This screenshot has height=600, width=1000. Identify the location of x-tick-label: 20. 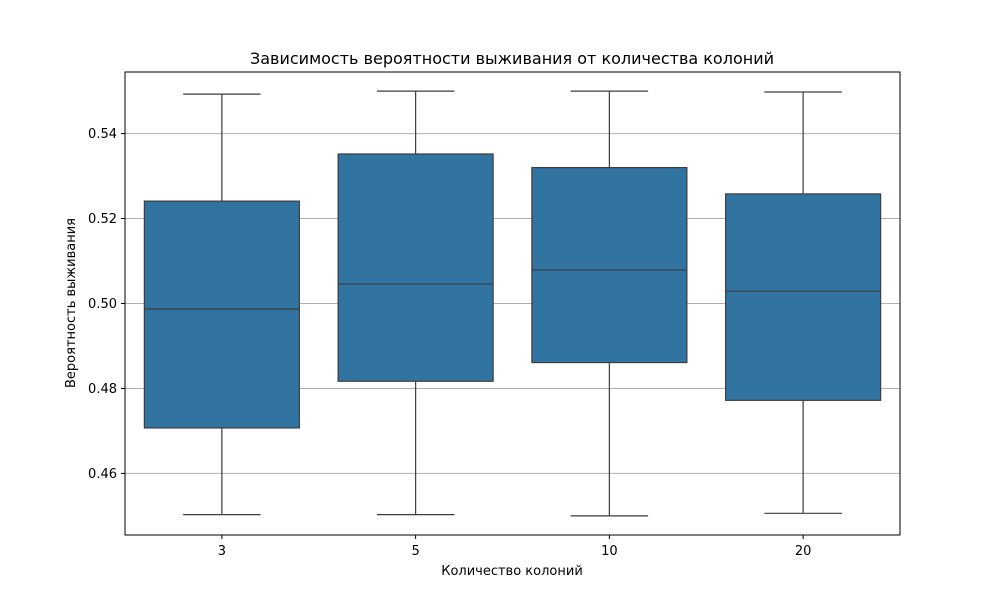
(803, 551).